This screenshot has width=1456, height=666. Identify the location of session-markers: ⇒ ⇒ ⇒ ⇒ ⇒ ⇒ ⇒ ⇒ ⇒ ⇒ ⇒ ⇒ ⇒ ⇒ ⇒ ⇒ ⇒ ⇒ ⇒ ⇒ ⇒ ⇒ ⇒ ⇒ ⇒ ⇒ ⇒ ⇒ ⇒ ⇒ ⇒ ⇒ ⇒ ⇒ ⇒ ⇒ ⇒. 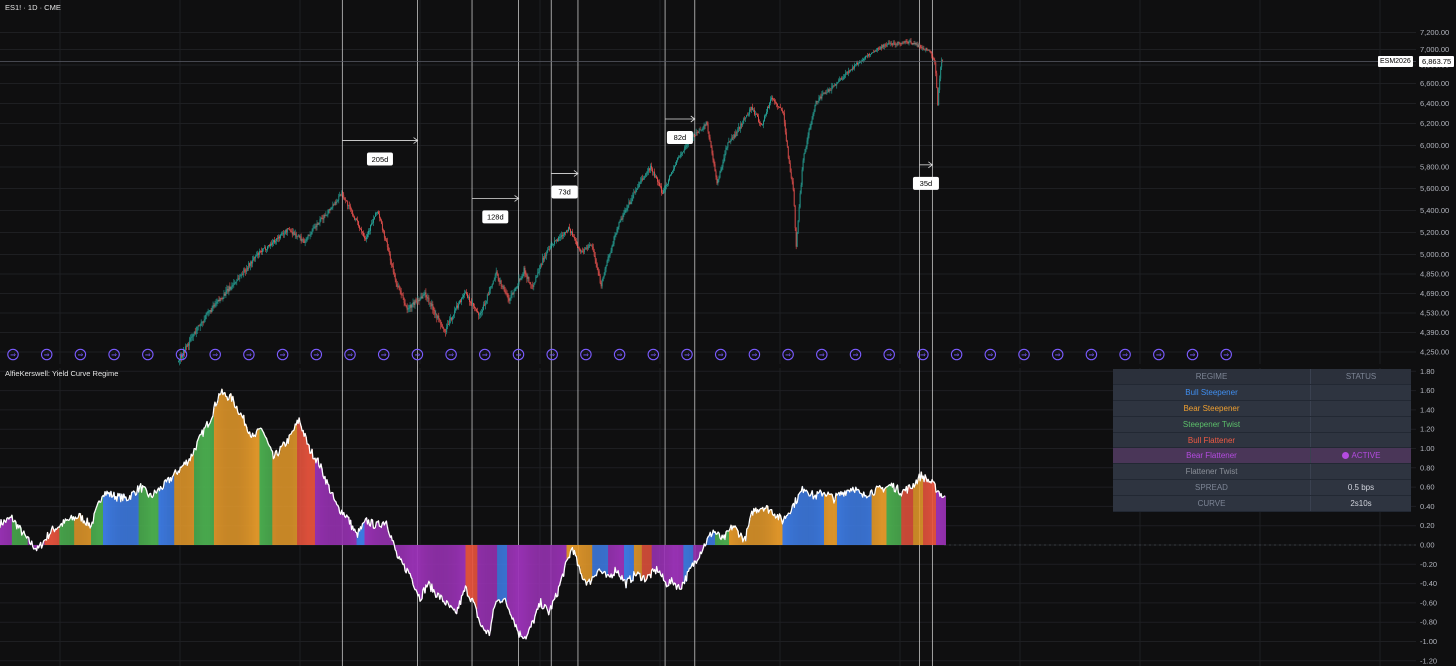
(619, 354).